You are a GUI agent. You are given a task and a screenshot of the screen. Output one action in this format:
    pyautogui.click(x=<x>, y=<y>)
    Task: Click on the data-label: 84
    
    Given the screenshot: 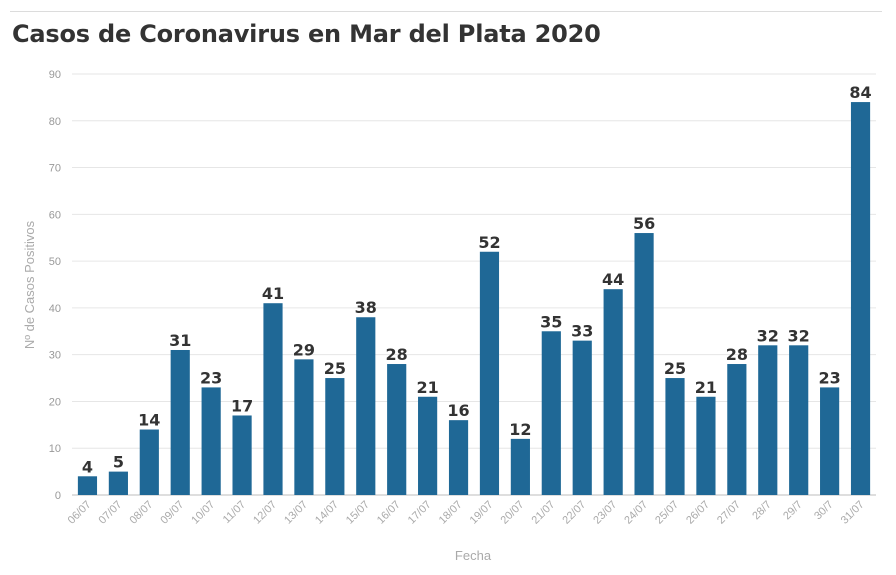 What is the action you would take?
    pyautogui.click(x=860, y=92)
    